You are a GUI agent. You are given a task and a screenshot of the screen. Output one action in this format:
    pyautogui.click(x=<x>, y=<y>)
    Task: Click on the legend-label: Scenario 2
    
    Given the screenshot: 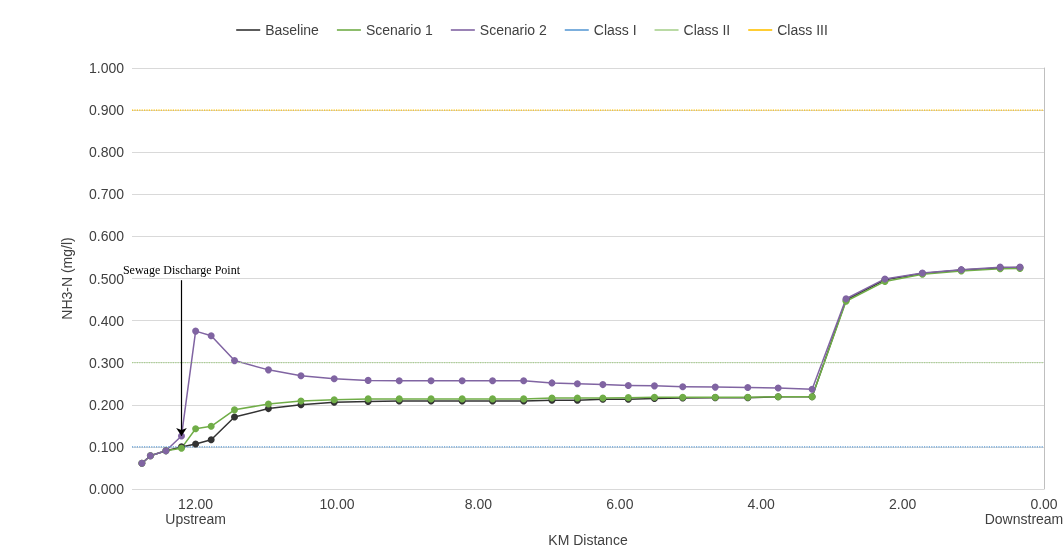 What is the action you would take?
    pyautogui.click(x=513, y=30)
    